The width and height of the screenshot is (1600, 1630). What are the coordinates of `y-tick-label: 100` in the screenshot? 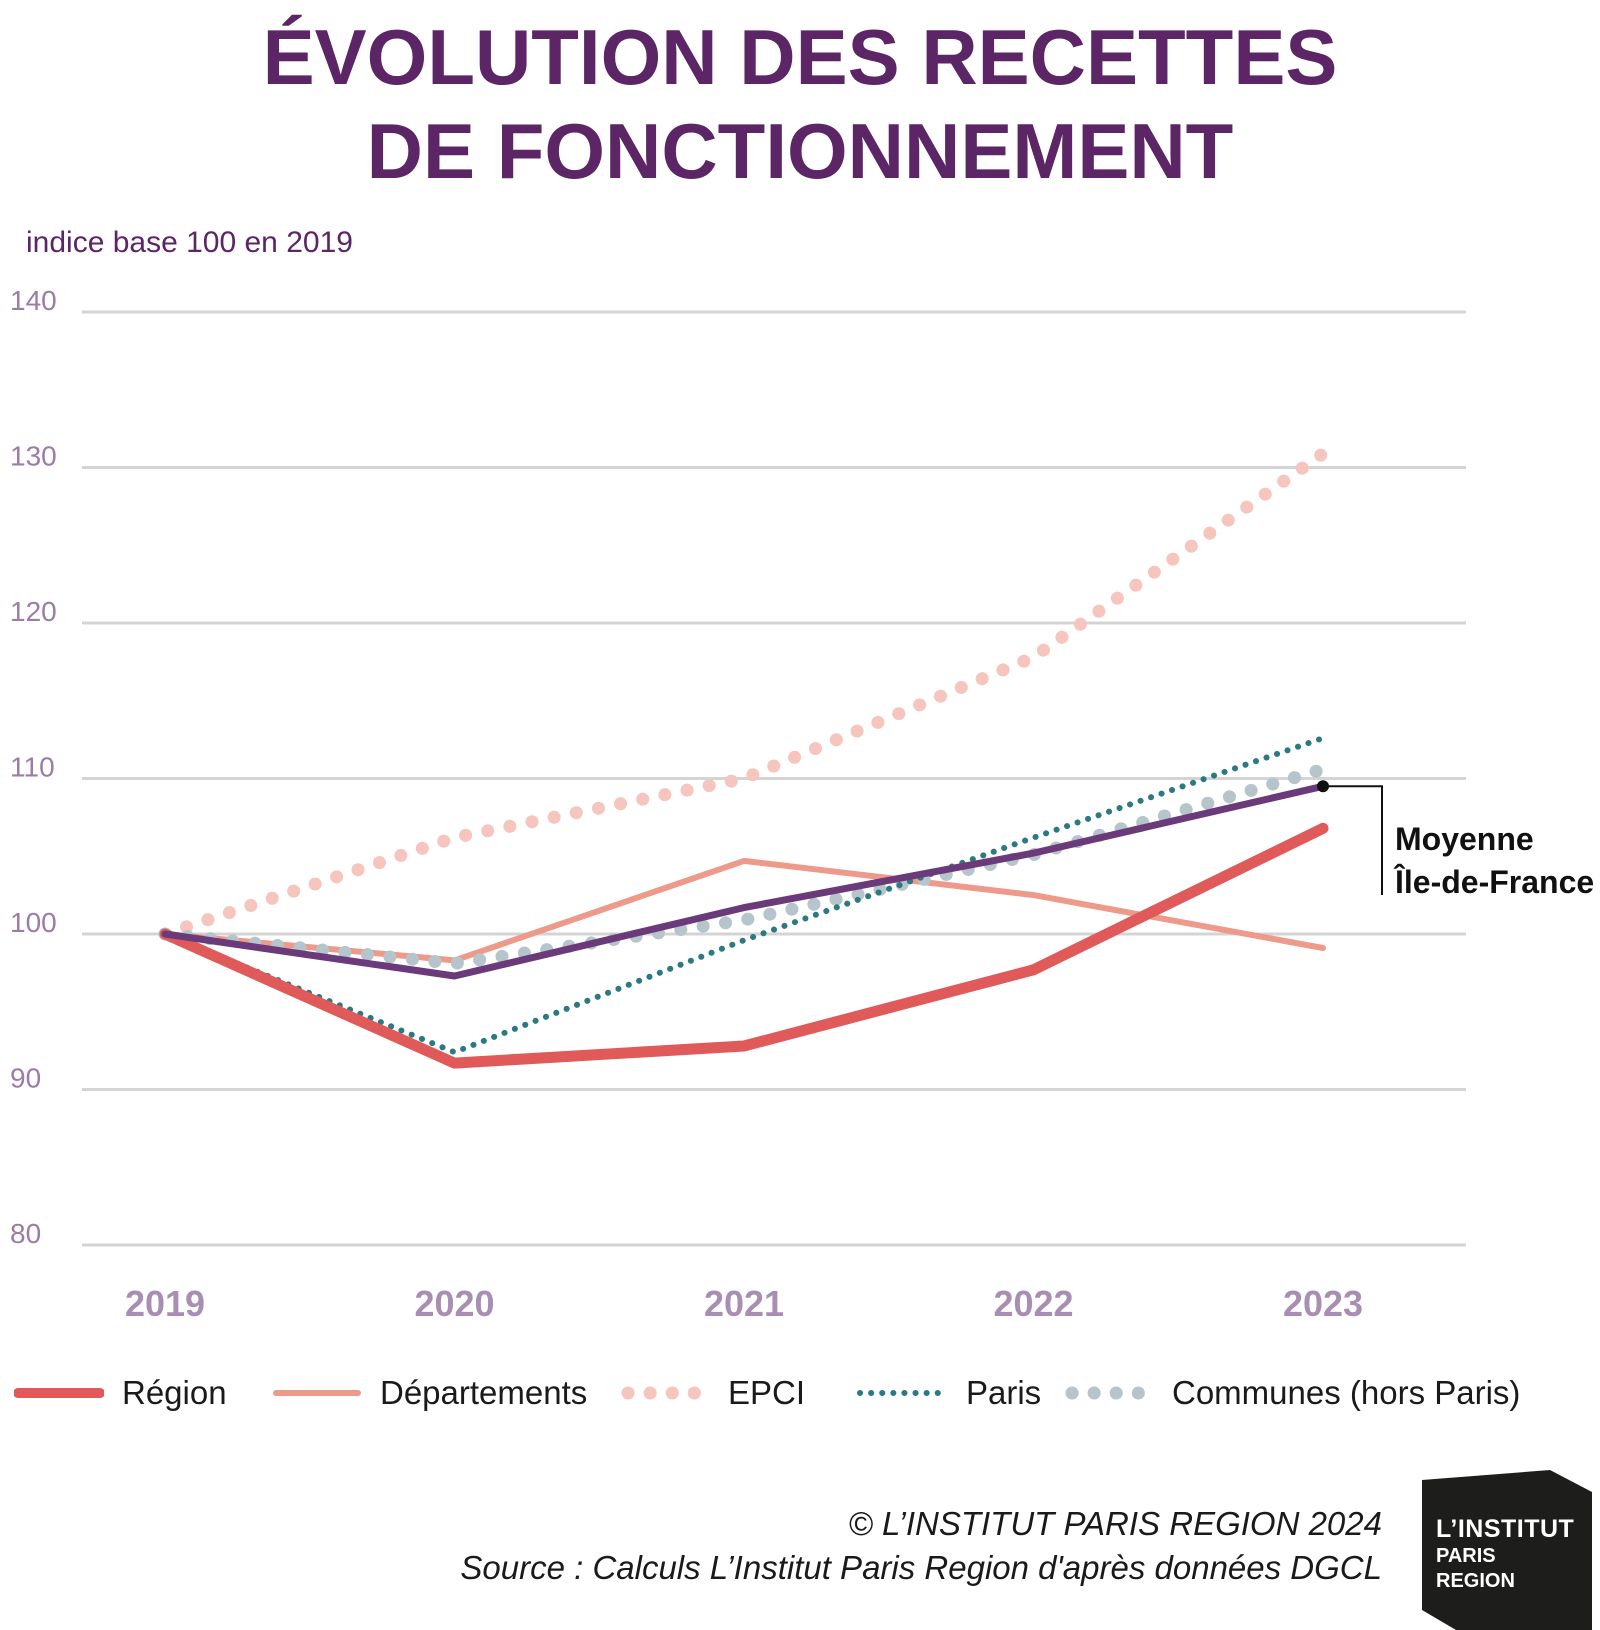 It's located at (33, 922).